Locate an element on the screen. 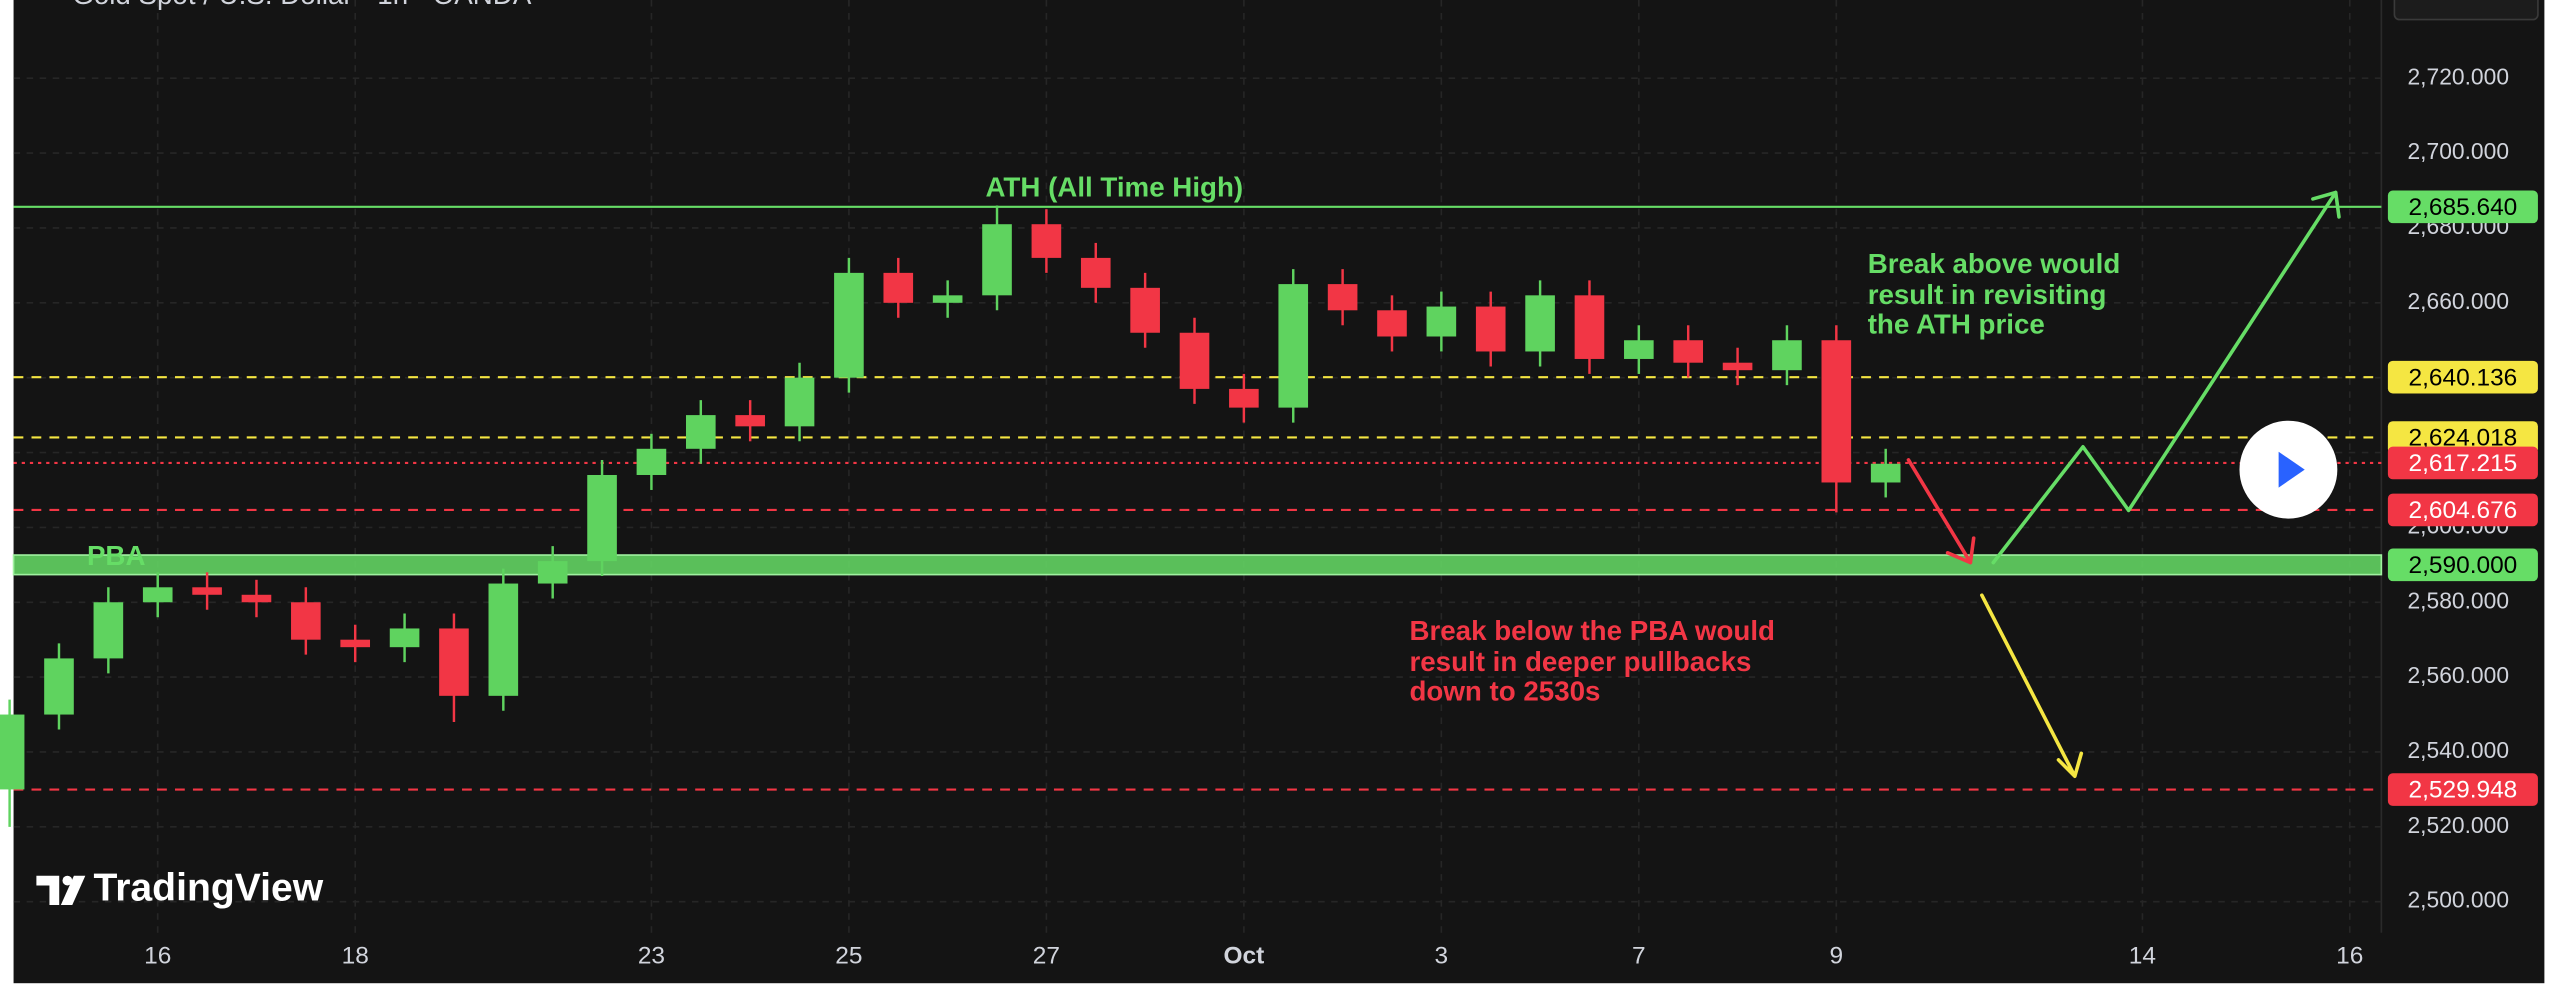 Image resolution: width=2558 pixels, height=998 pixels. play-icon is located at coordinates (2291, 469).